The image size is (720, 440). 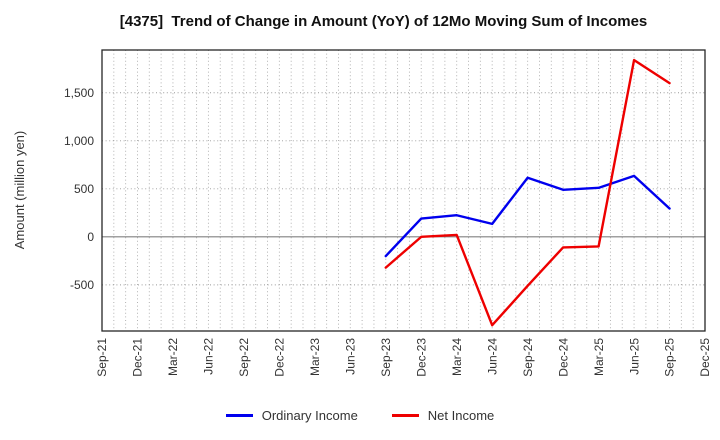 I want to click on legend-label-net-income: Net Income, so click(x=461, y=415).